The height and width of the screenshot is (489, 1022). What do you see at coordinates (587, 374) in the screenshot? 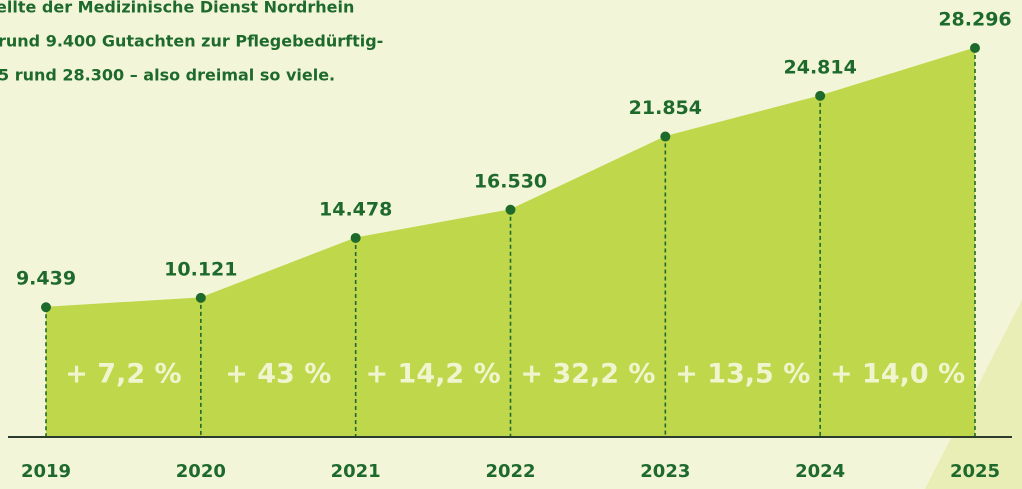
I see `growth-label: + 32,2 %` at bounding box center [587, 374].